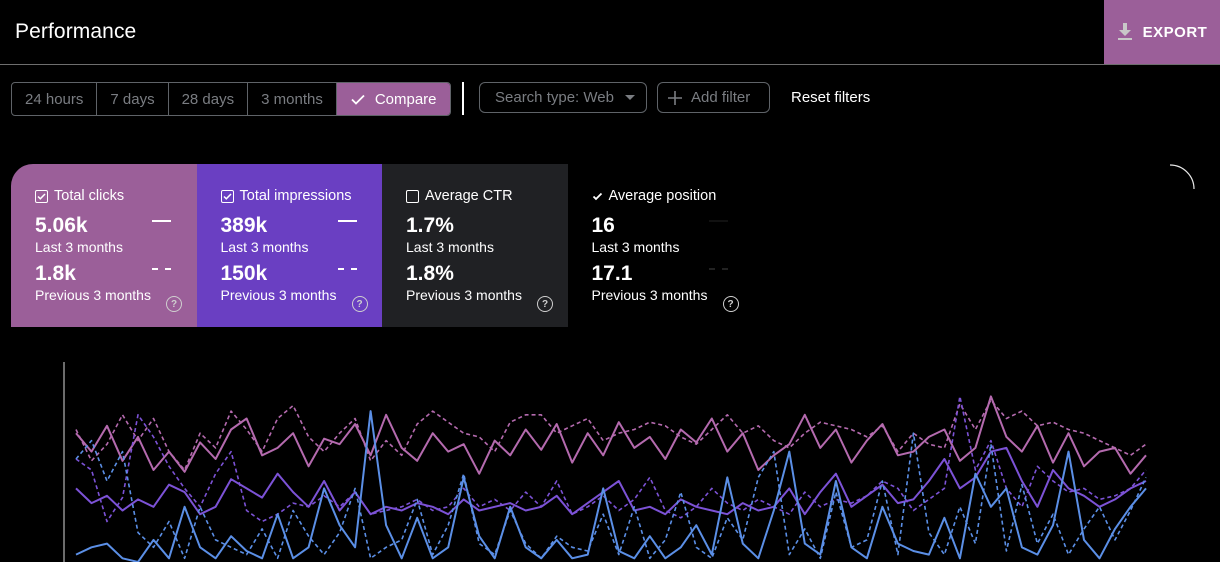 The image size is (1220, 562). Describe the element at coordinates (469, 196) in the screenshot. I see `metric-name: Average CTR` at that location.